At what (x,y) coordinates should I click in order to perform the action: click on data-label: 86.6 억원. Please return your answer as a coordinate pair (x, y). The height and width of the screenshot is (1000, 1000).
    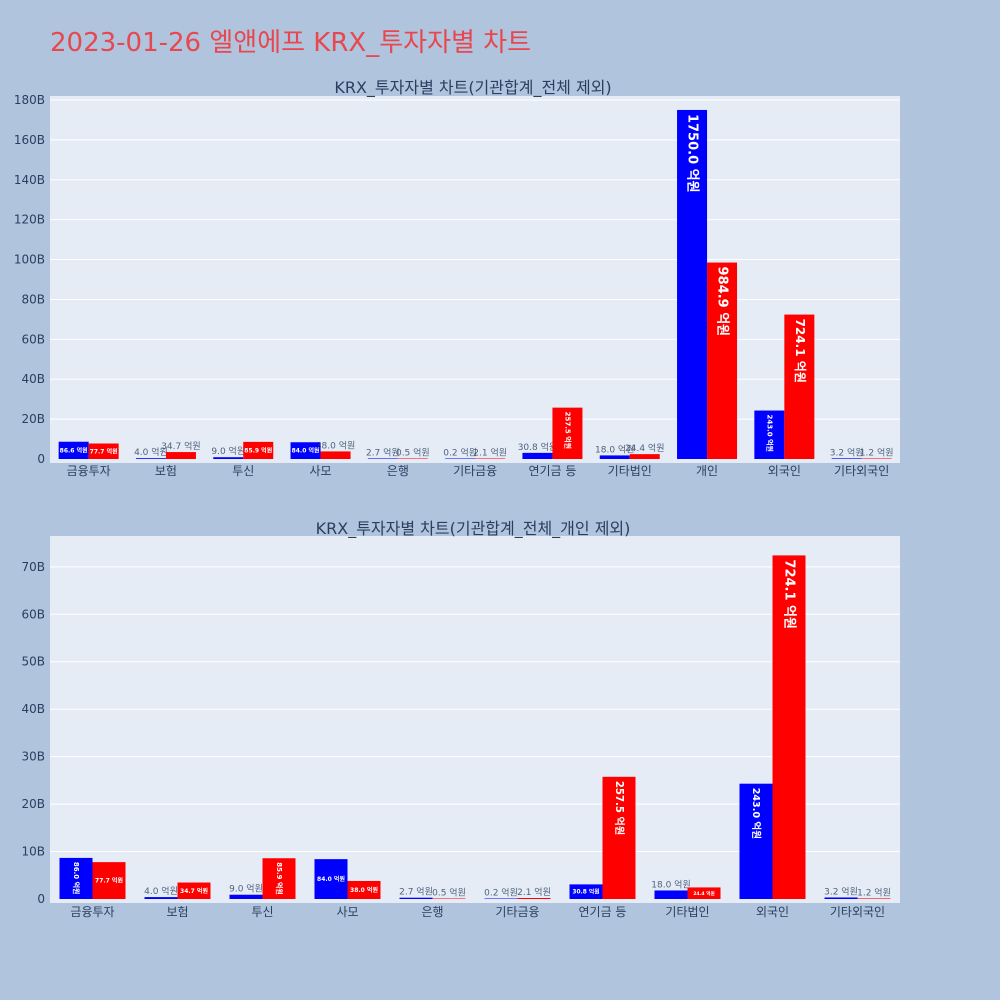
    Looking at the image, I should click on (74, 450).